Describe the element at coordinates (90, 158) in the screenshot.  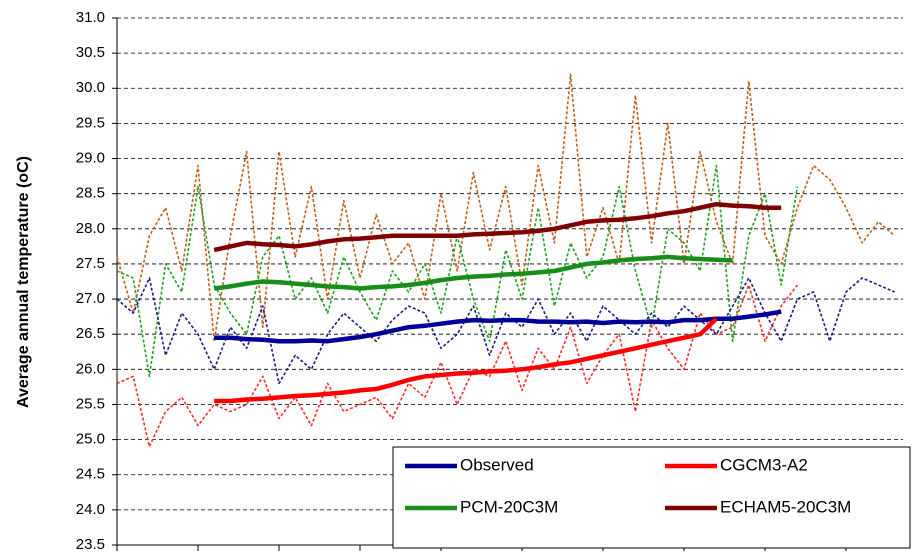
I see `y-tick-label: 29.0` at that location.